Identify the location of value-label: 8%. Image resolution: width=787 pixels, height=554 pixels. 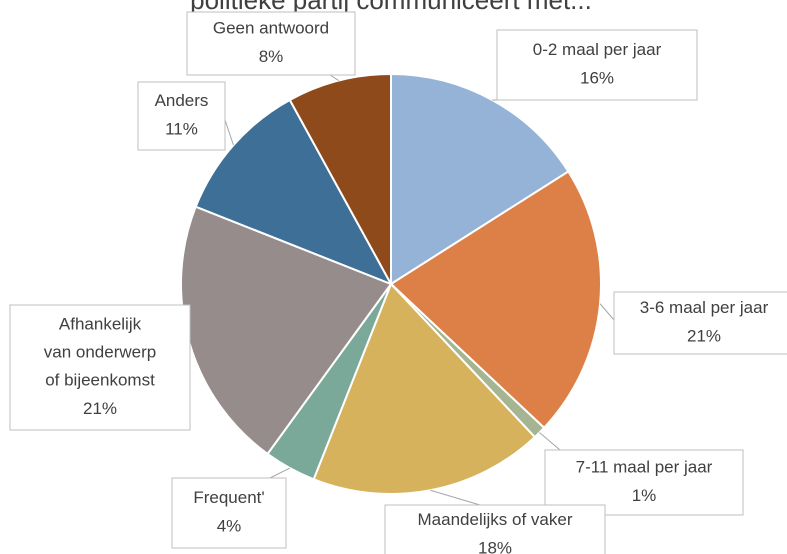
(271, 56).